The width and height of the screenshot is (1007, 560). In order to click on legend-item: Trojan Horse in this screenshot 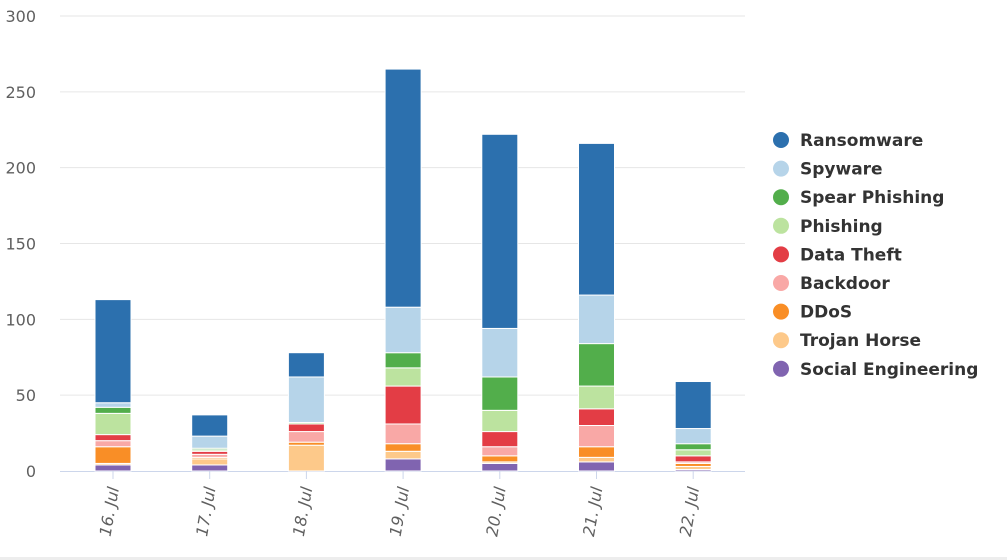, I will do `click(847, 341)`.